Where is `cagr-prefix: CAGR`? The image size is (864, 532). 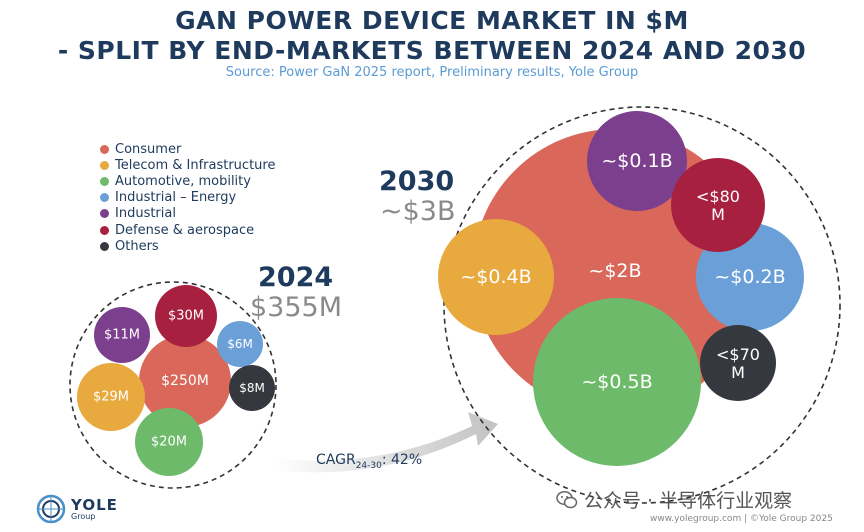 cagr-prefix: CAGR is located at coordinates (336, 460).